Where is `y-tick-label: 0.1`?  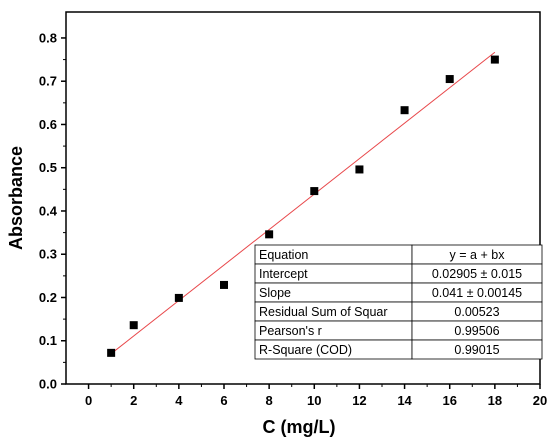 y-tick-label: 0.1 is located at coordinates (48, 340).